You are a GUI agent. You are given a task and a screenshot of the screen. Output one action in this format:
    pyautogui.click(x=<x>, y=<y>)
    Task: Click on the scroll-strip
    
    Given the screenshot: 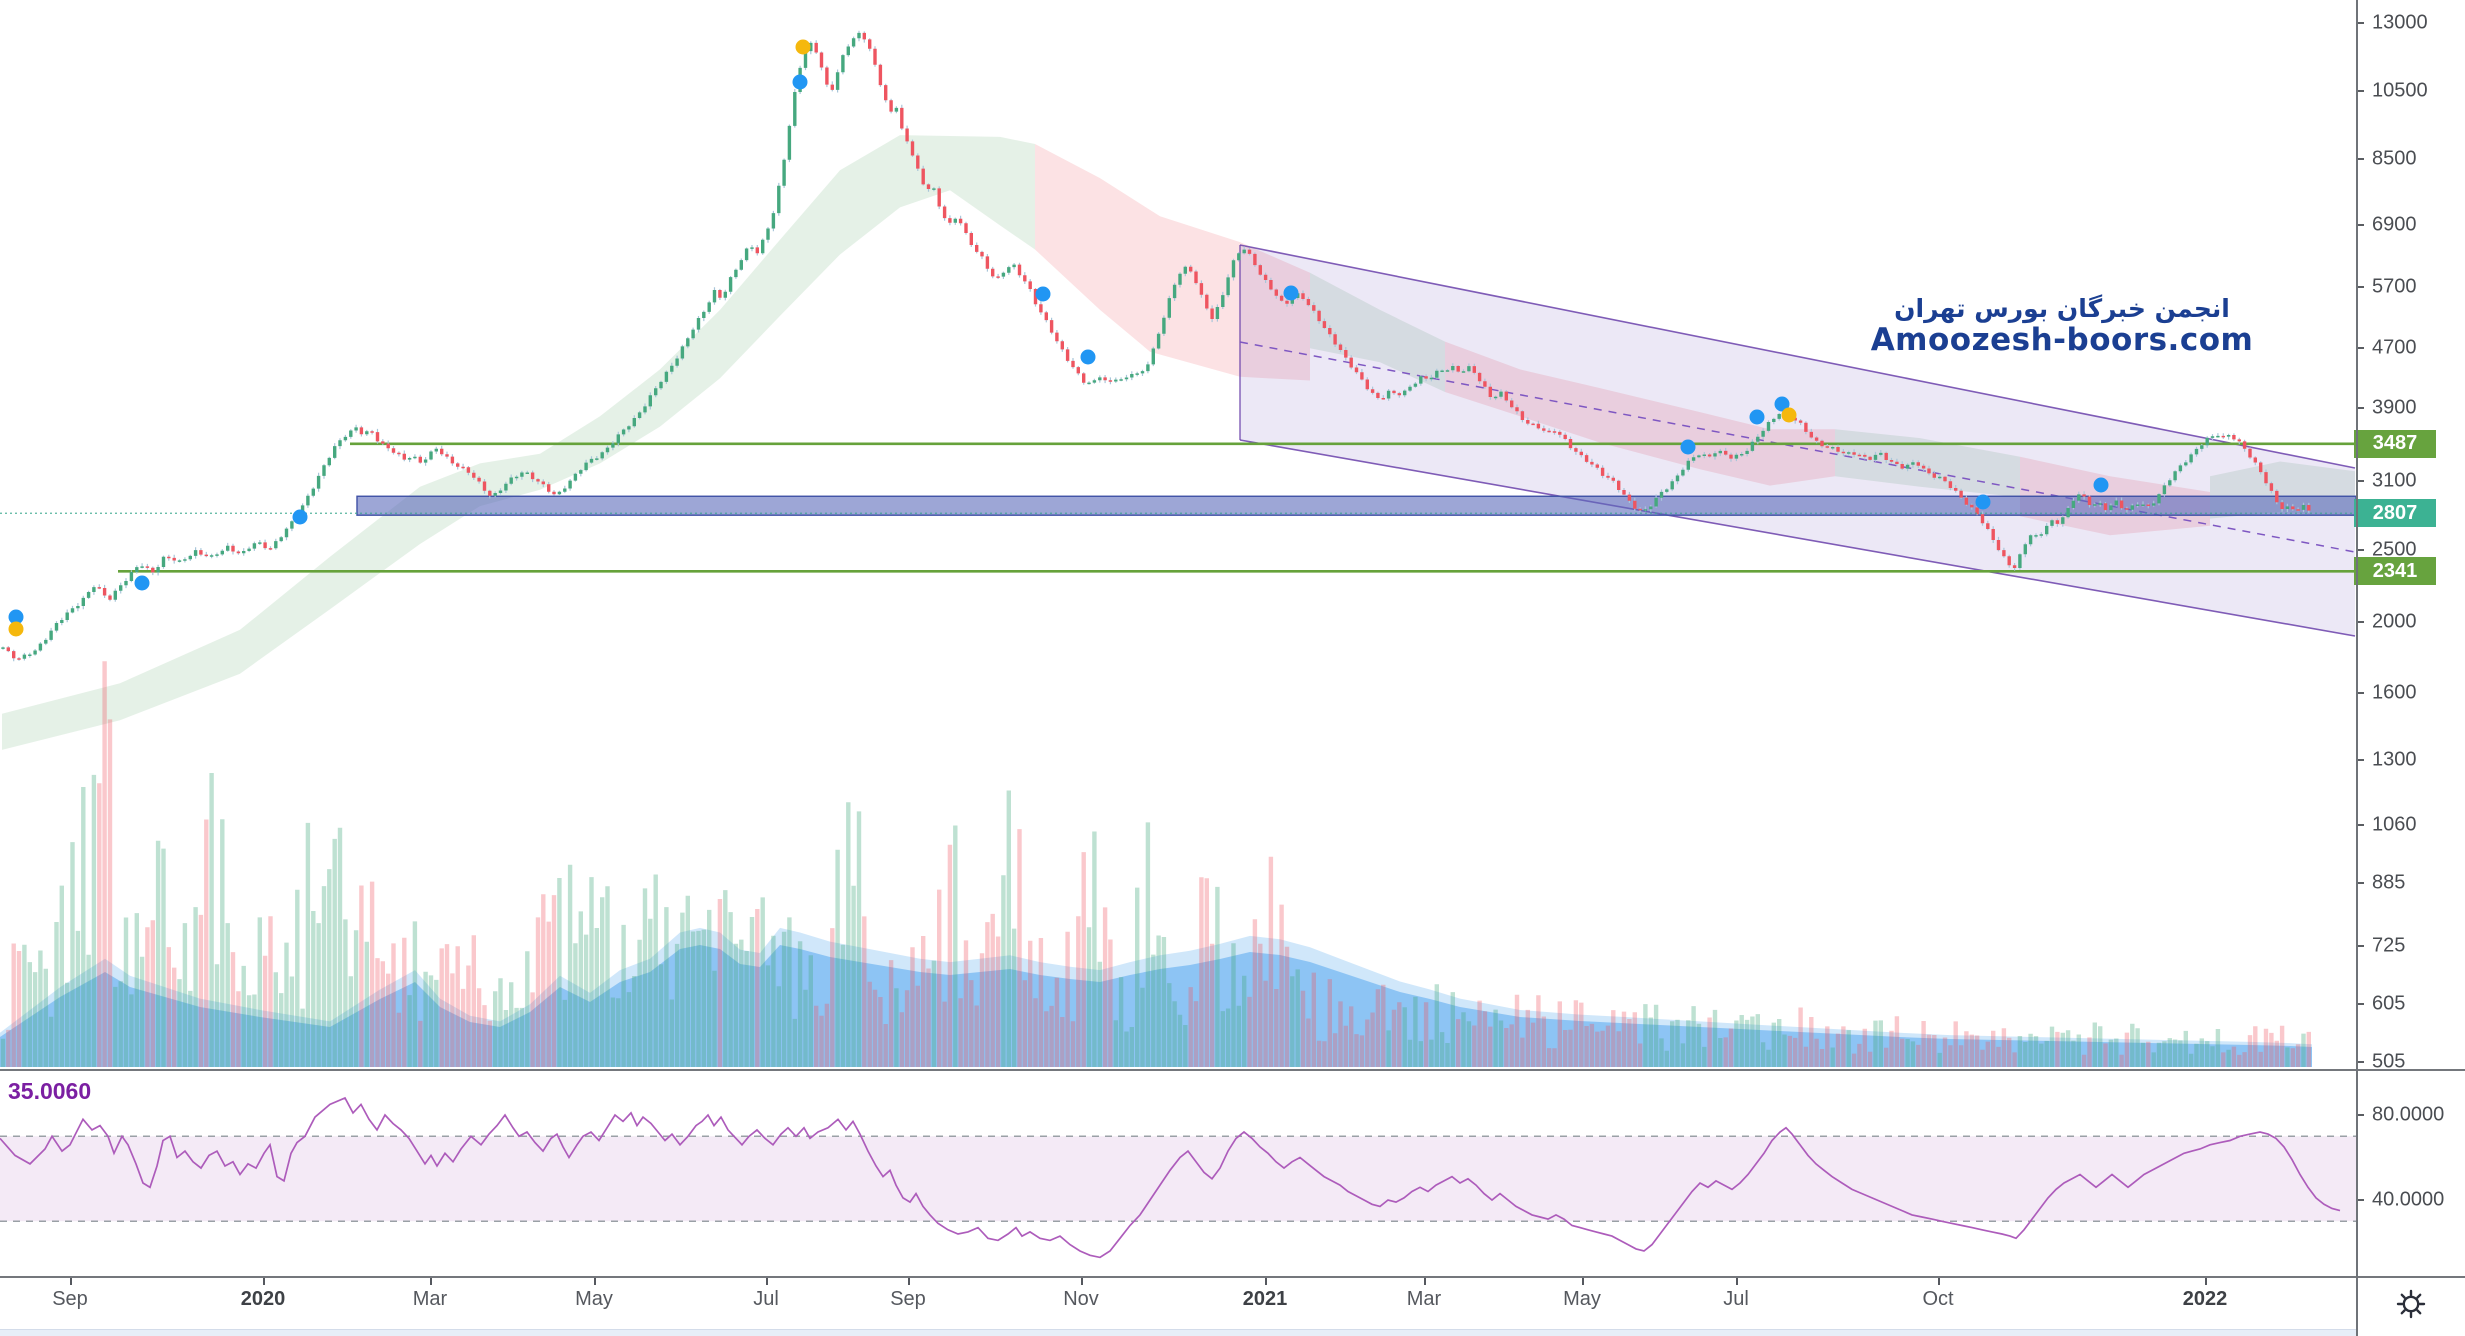 What is the action you would take?
    pyautogui.click(x=1178, y=1332)
    